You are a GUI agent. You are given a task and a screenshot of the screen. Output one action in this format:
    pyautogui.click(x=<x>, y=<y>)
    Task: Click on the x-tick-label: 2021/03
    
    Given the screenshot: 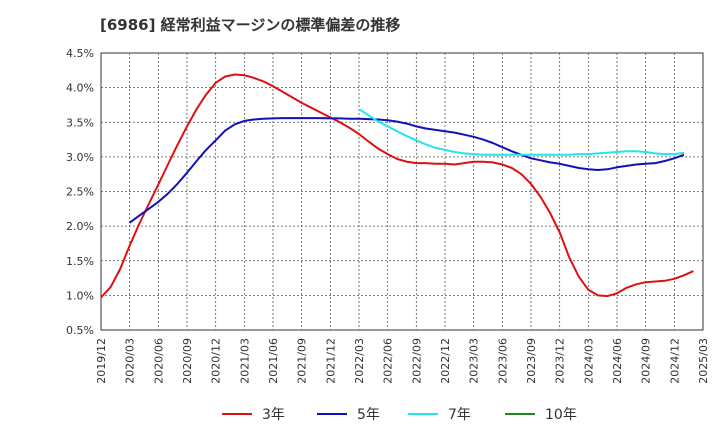 What is the action you would take?
    pyautogui.click(x=244, y=361)
    